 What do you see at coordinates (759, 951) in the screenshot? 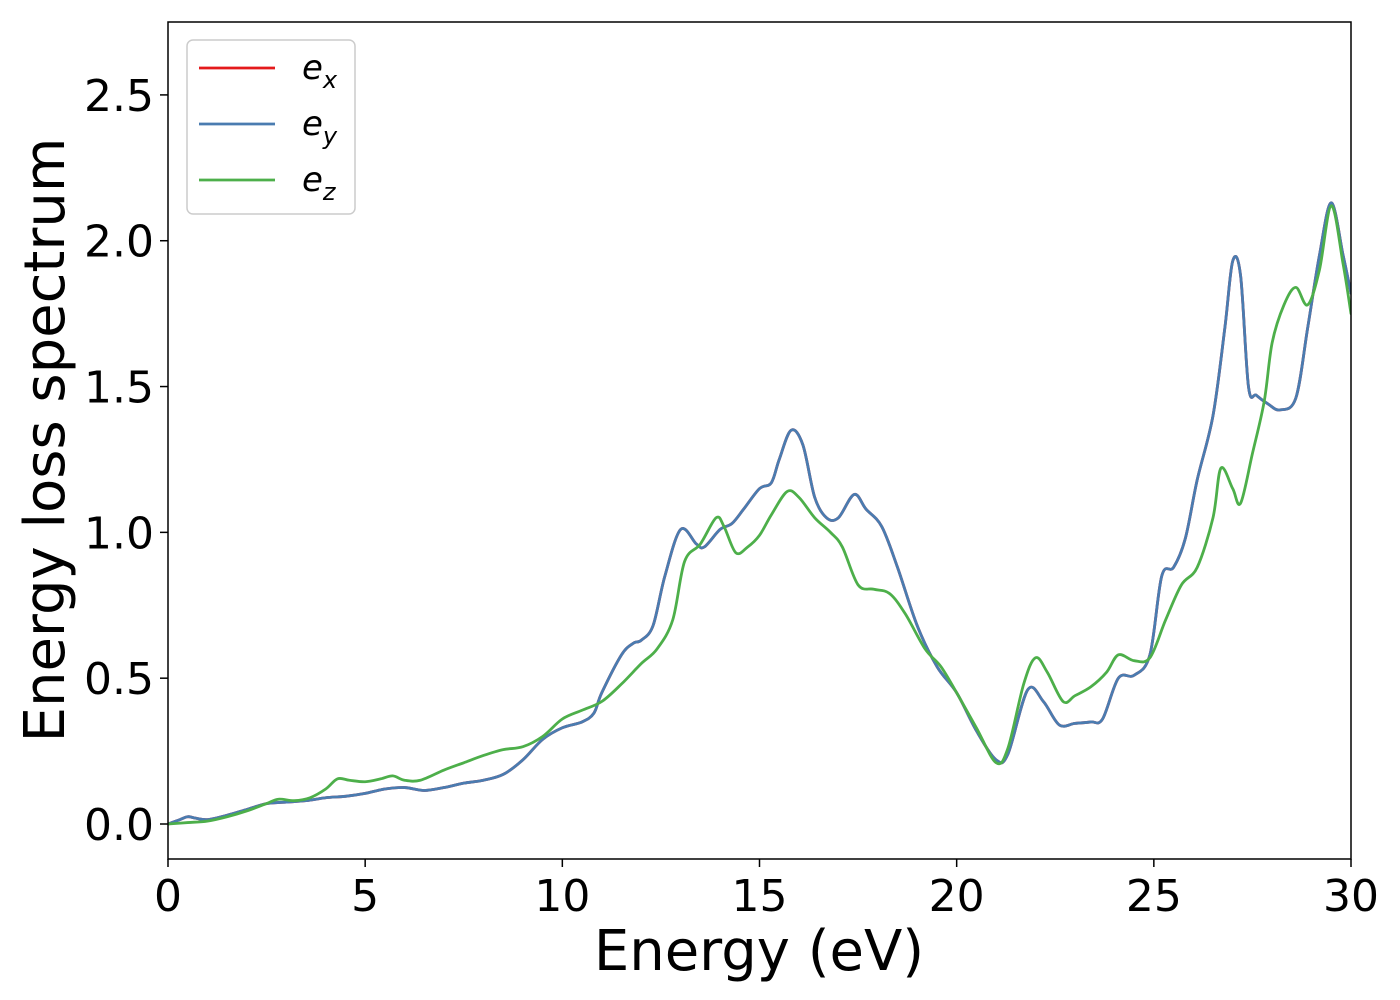
I see `x-axis-title: Energy (eV)` at bounding box center [759, 951].